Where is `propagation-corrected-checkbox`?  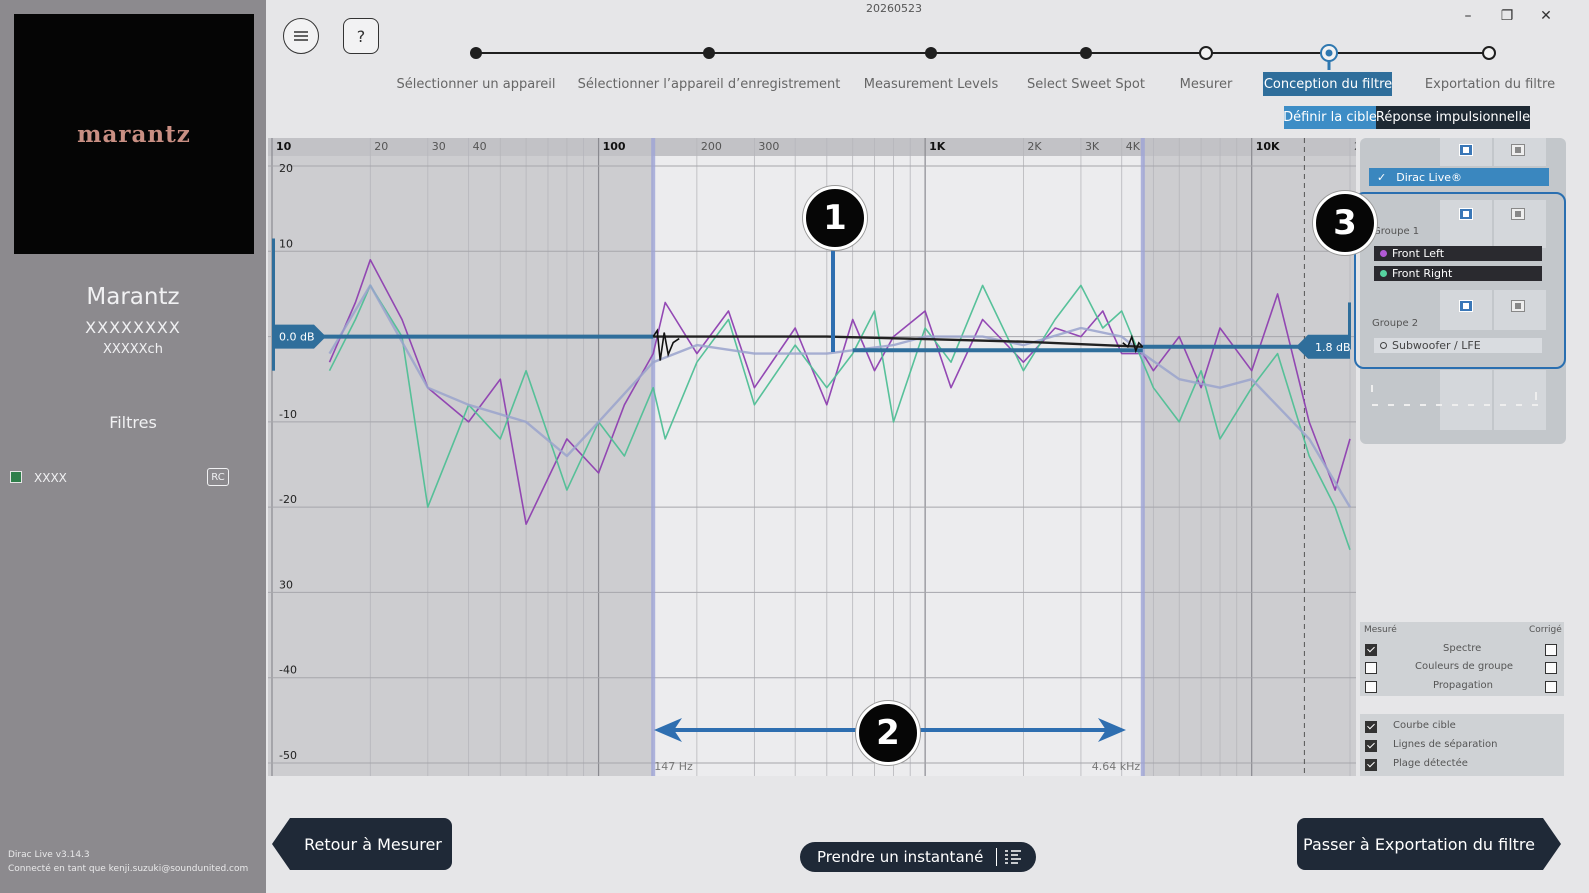 propagation-corrected-checkbox is located at coordinates (1551, 687).